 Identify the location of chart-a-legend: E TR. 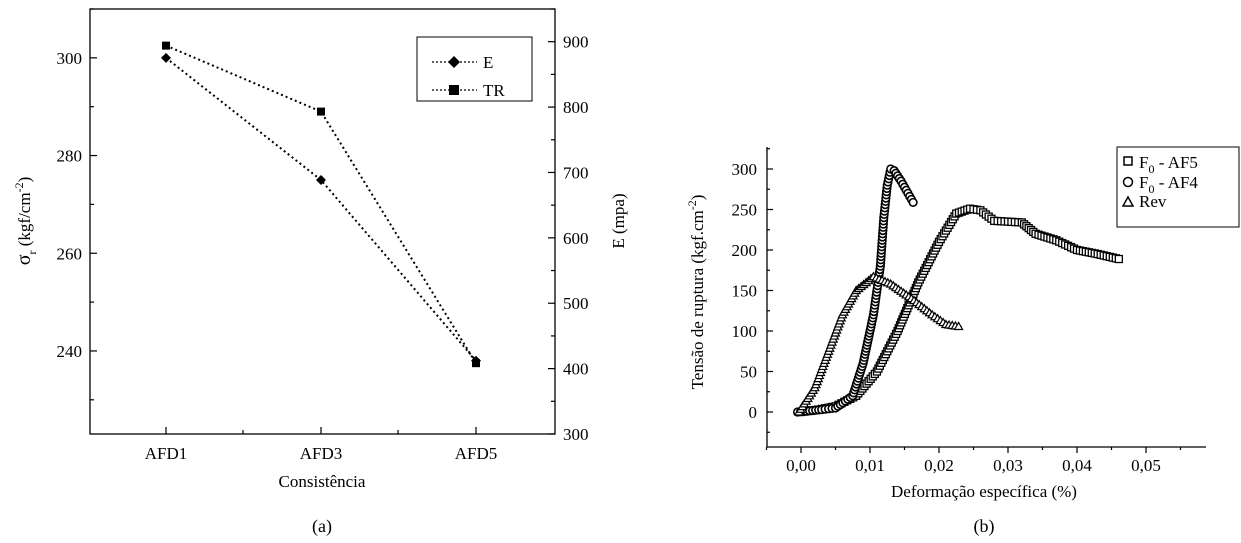
(474, 69).